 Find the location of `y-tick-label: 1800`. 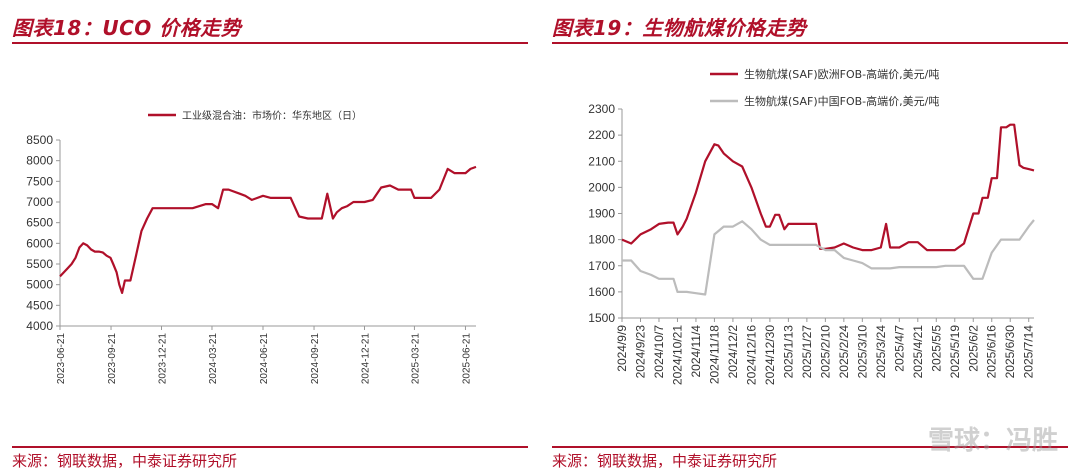

y-tick-label: 1800 is located at coordinates (601, 240).